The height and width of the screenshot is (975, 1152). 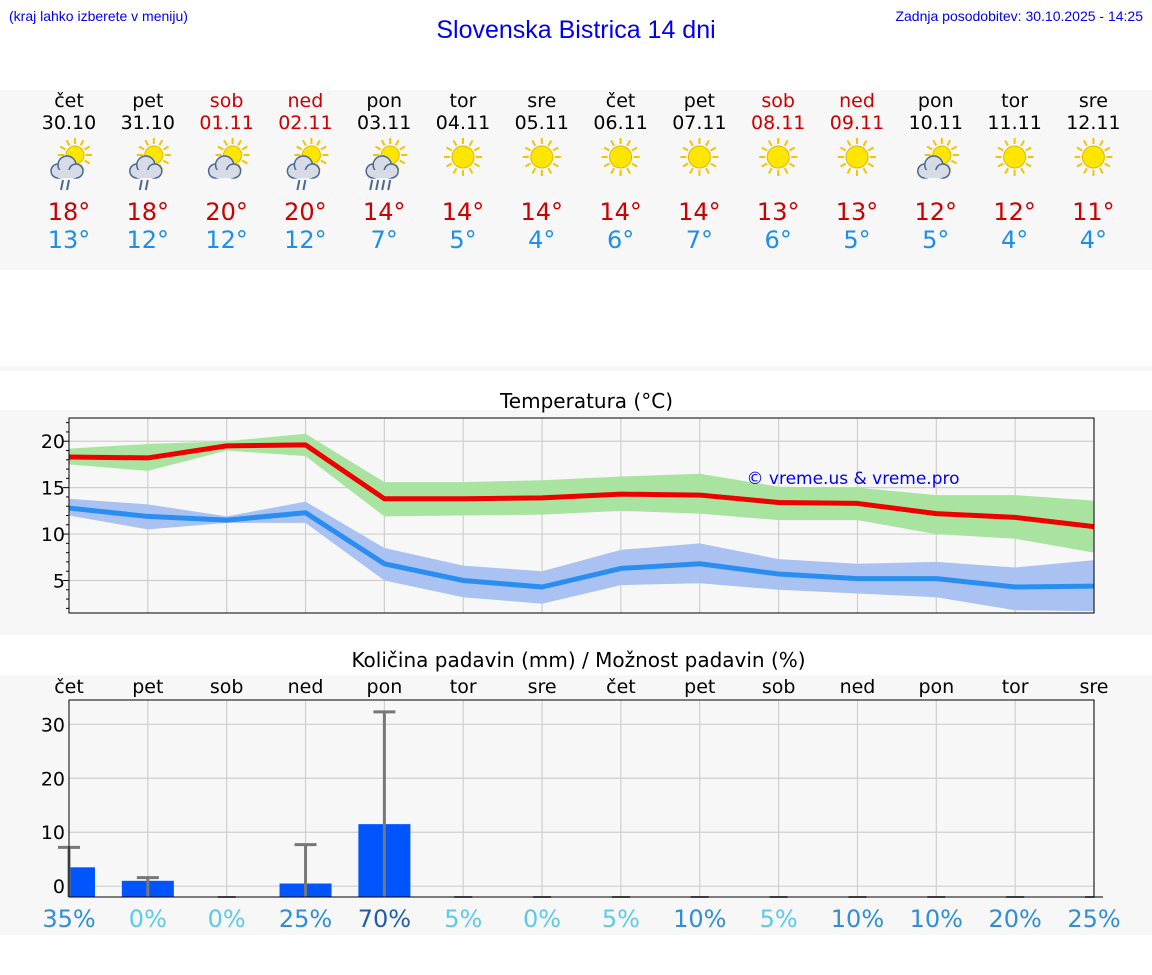 I want to click on y-tick-label: 5, so click(x=59, y=582).